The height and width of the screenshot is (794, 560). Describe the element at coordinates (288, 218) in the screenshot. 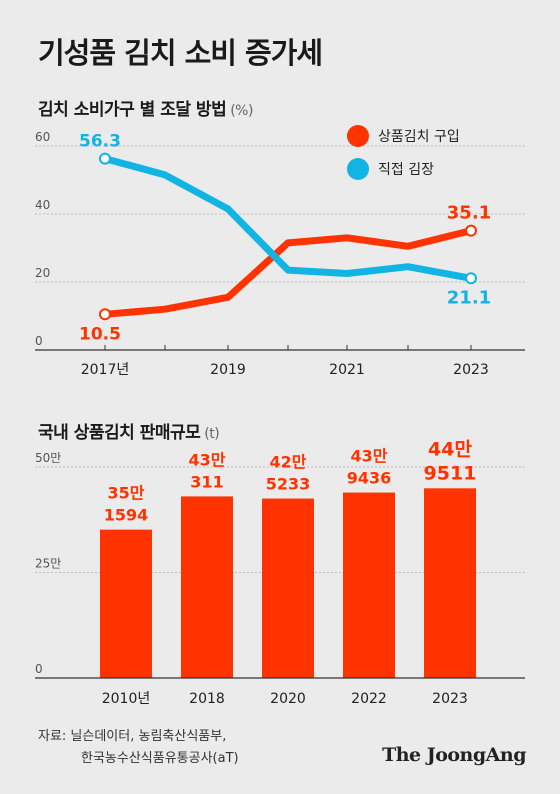

I see `line-series-homemade` at that location.